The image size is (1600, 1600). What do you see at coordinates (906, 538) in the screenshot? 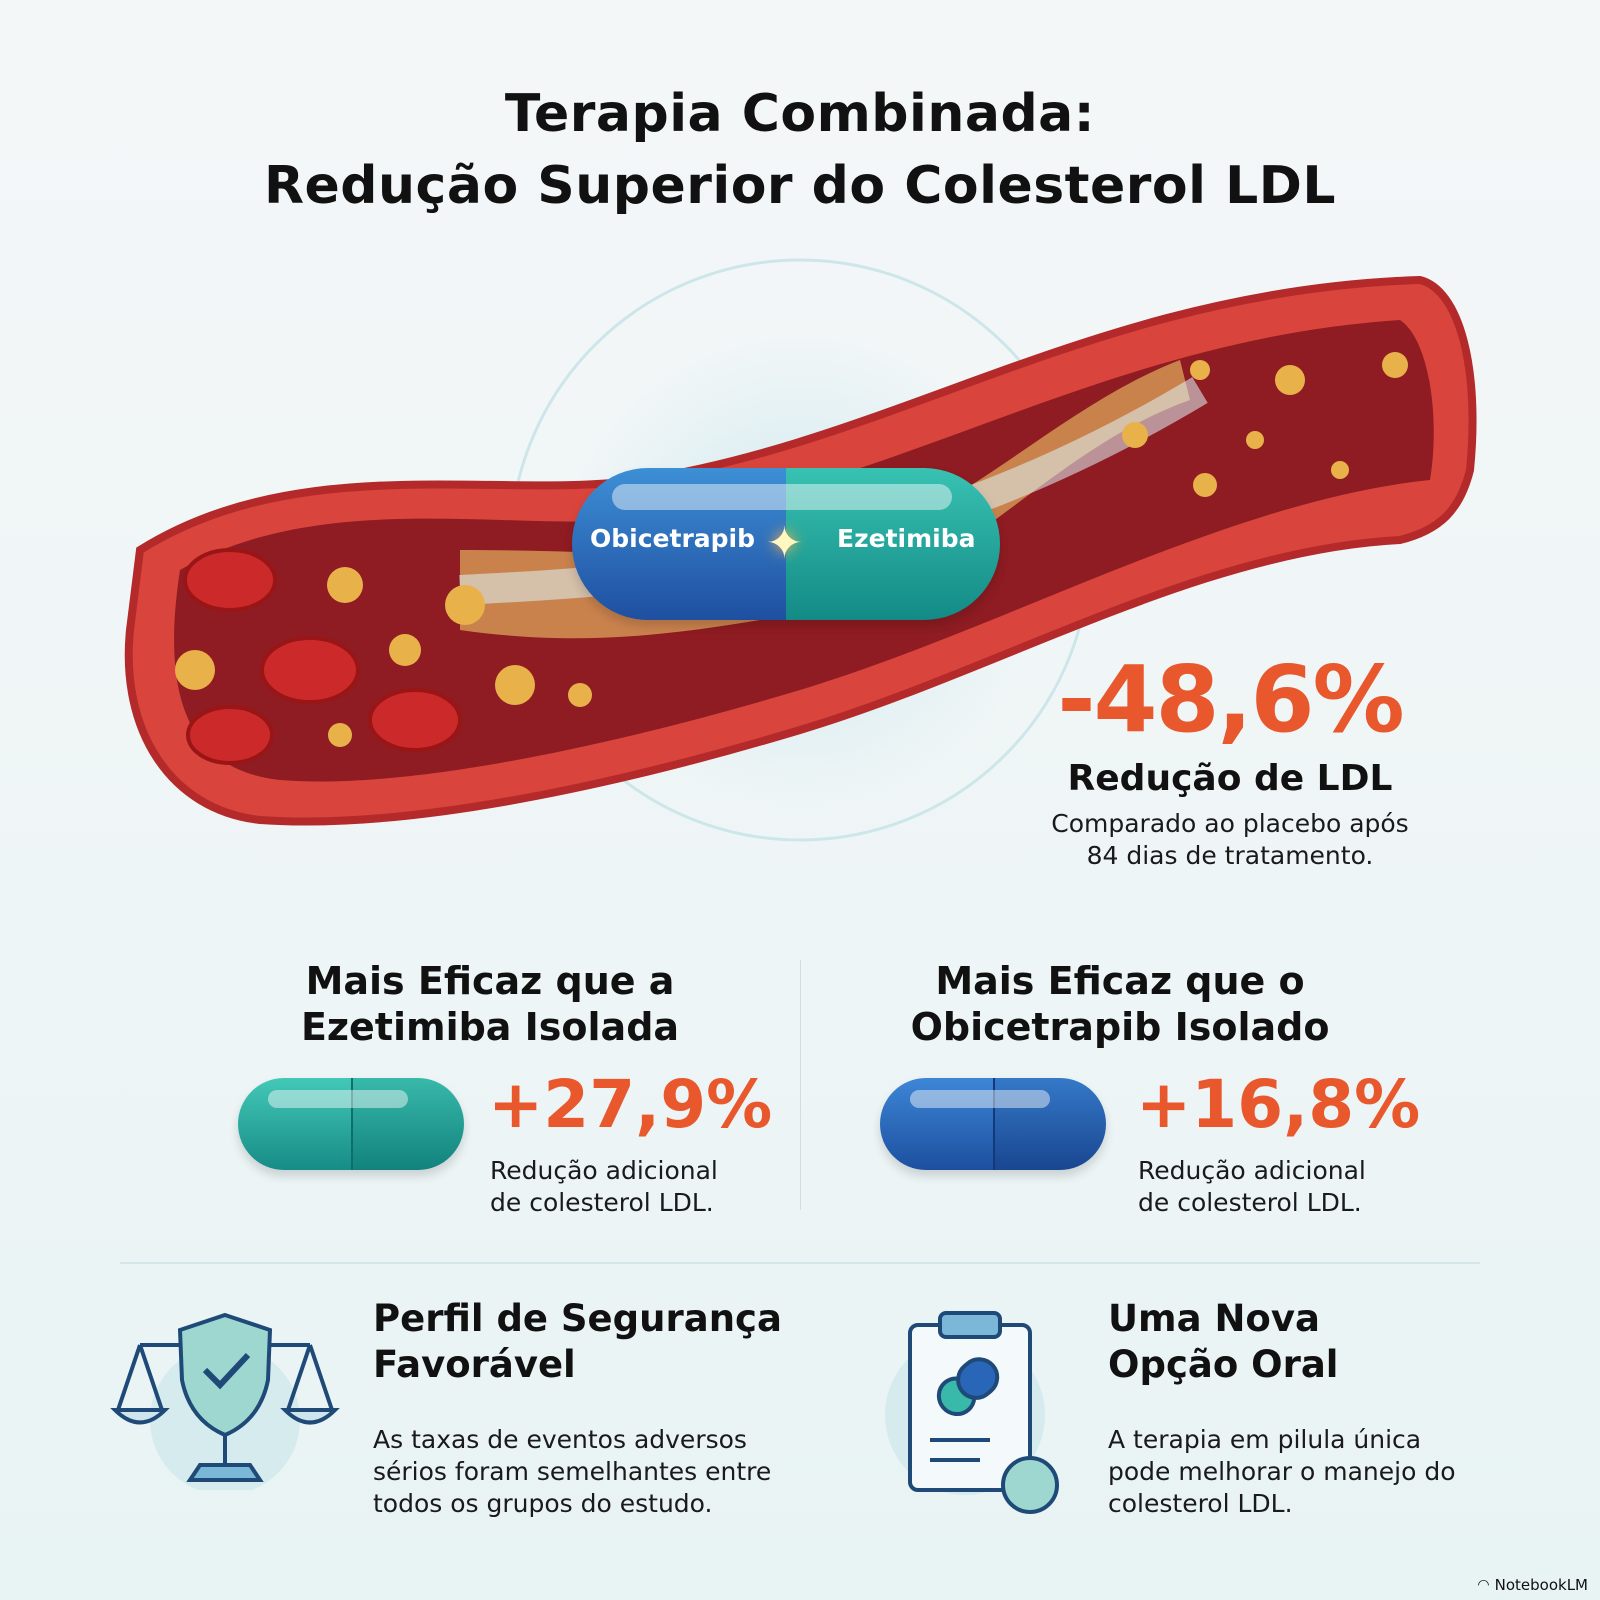
I see `pill-label-ezetimiba: Ezetimiba` at bounding box center [906, 538].